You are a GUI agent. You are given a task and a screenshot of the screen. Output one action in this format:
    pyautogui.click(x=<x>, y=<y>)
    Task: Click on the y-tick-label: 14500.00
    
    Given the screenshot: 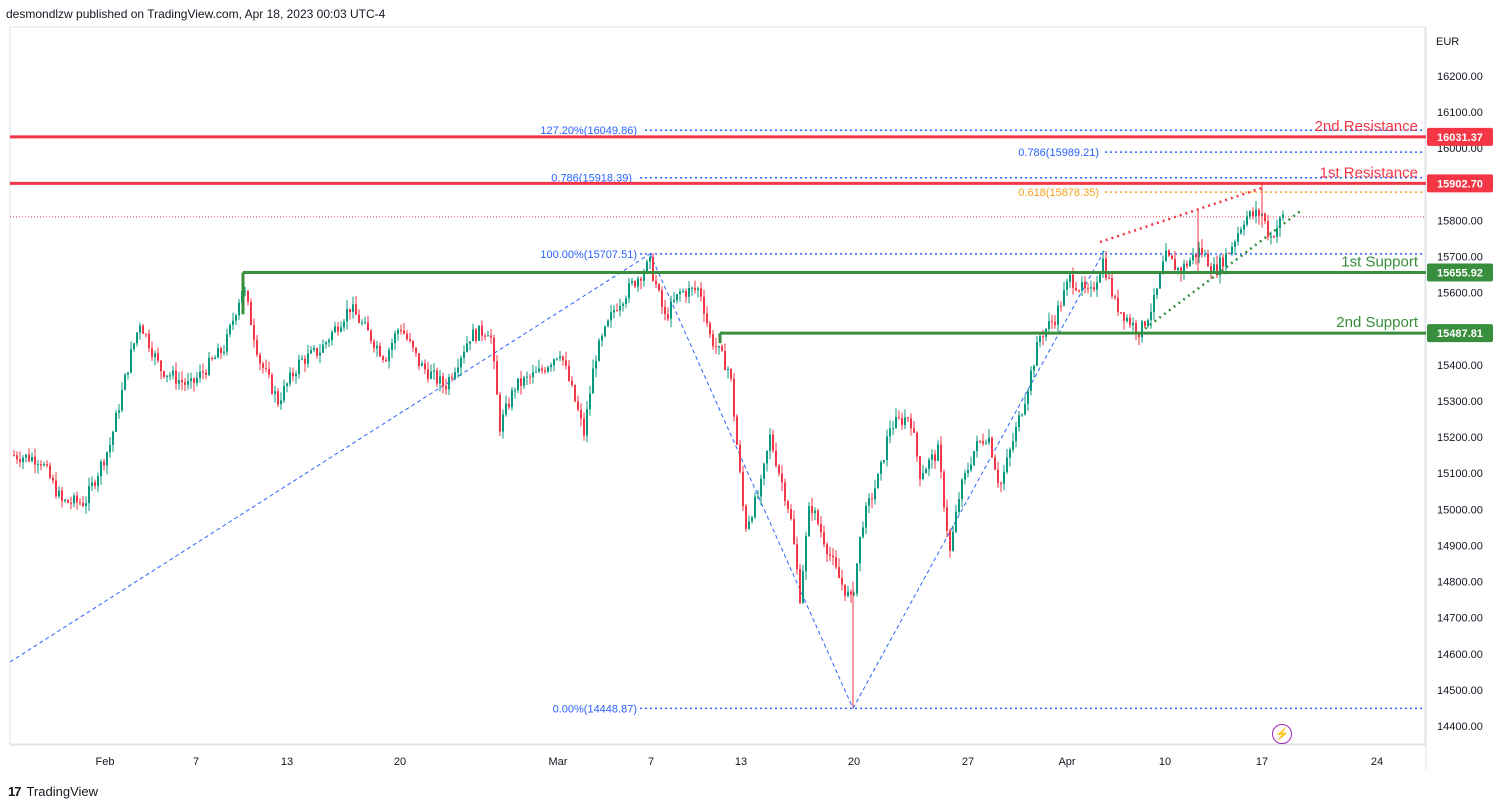 What is the action you would take?
    pyautogui.click(x=1460, y=691)
    